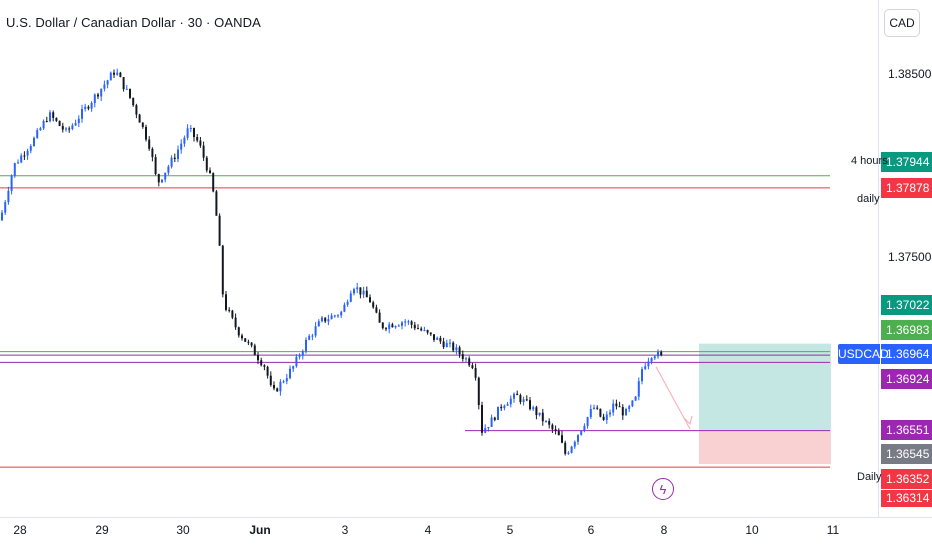  I want to click on position-stop-zone, so click(765, 447).